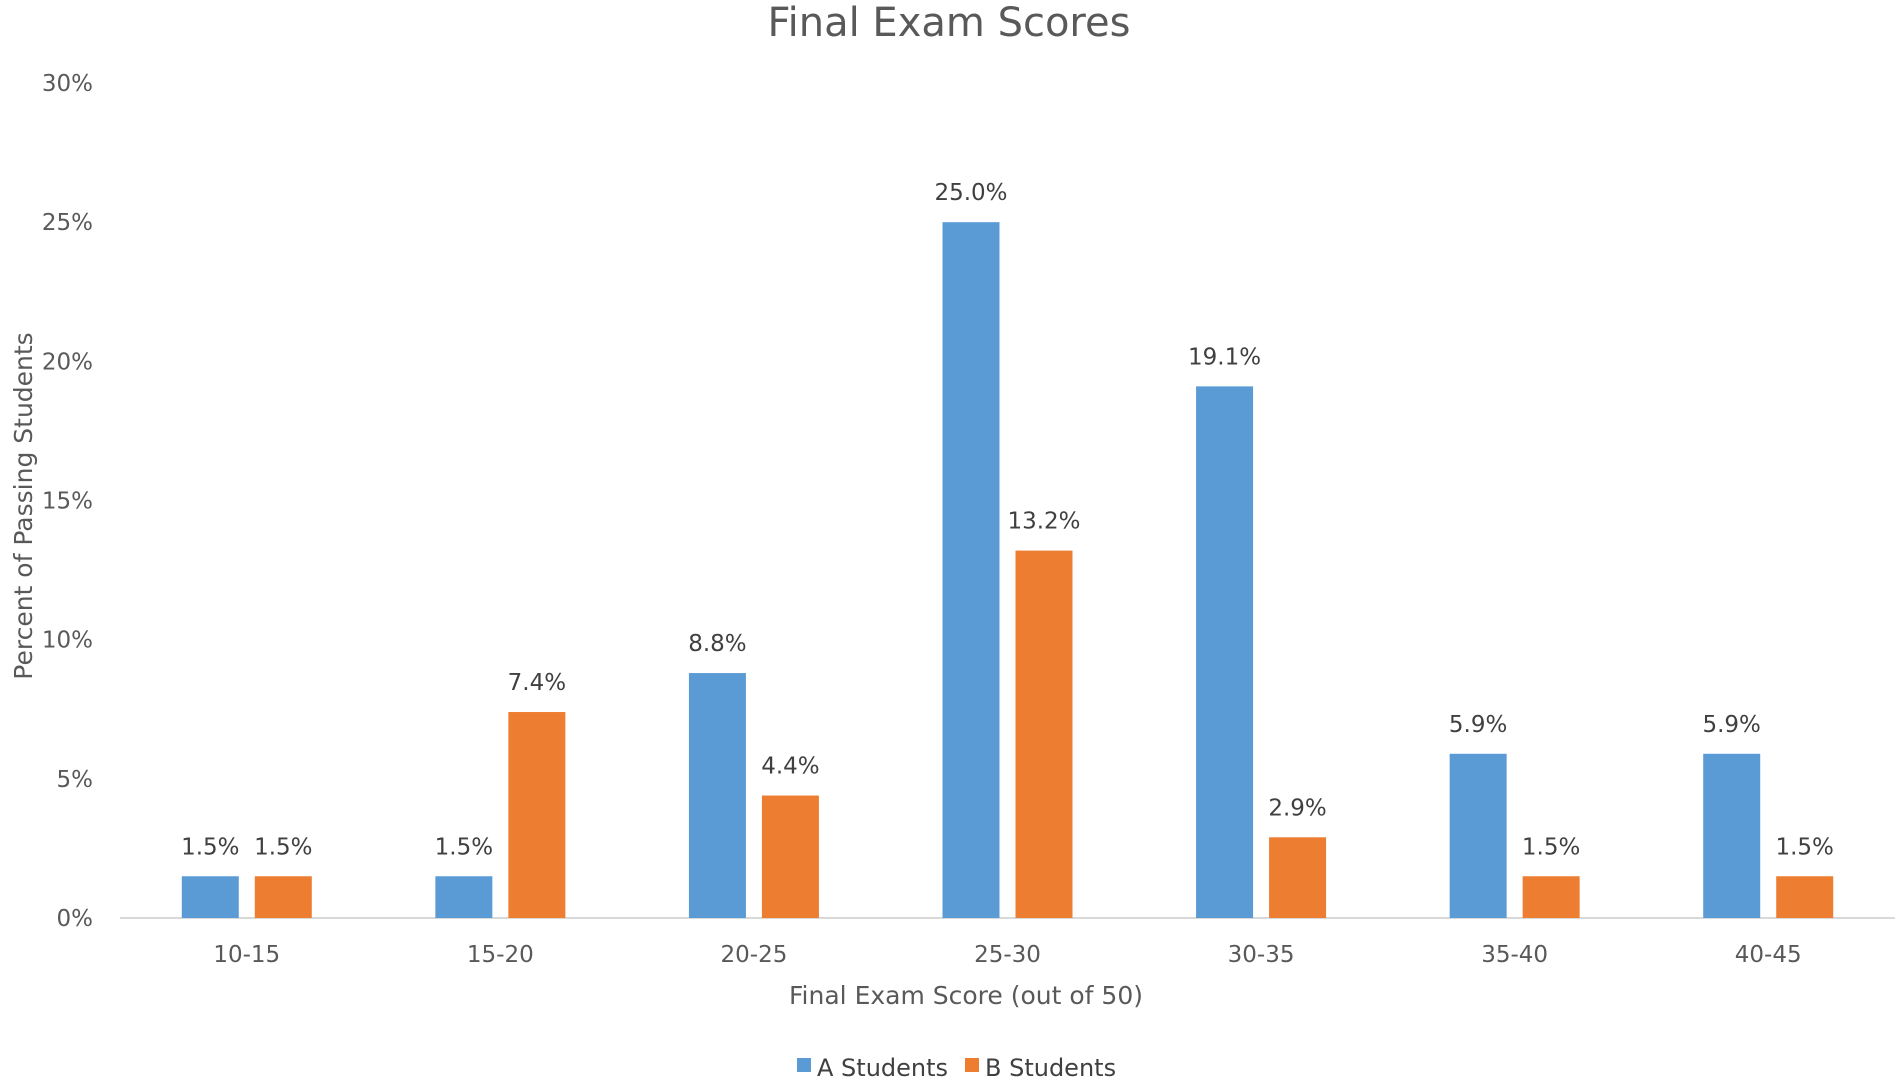 Image resolution: width=1898 pixels, height=1092 pixels. What do you see at coordinates (75, 780) in the screenshot?
I see `y-tick-label: 5%` at bounding box center [75, 780].